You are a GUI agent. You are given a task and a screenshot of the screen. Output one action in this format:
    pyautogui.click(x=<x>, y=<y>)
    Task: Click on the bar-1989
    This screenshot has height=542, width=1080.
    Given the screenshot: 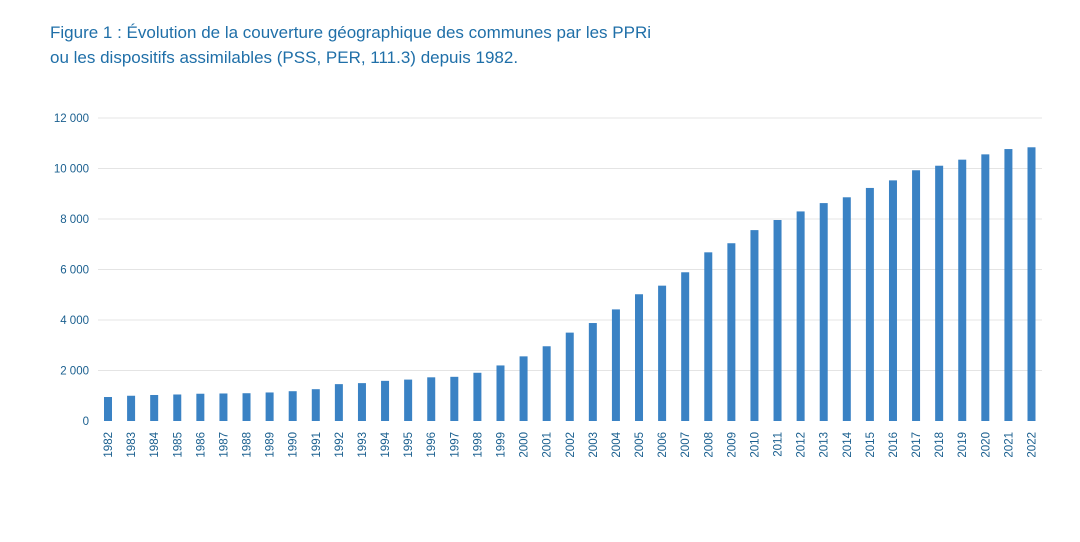 What is the action you would take?
    pyautogui.click(x=269, y=406)
    